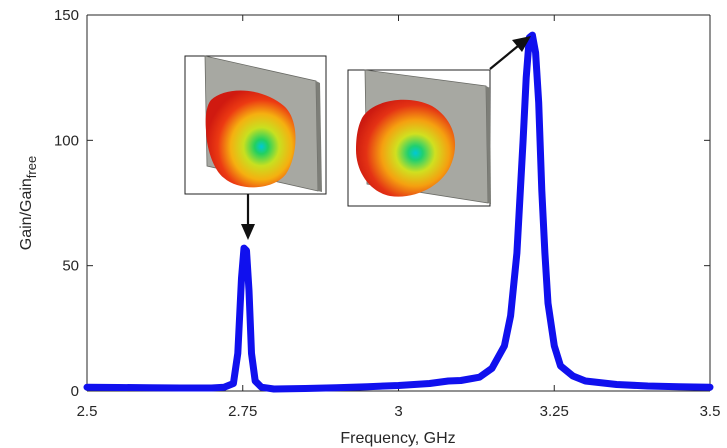  Describe the element at coordinates (66, 15) in the screenshot. I see `y-tick-label: 150` at that location.